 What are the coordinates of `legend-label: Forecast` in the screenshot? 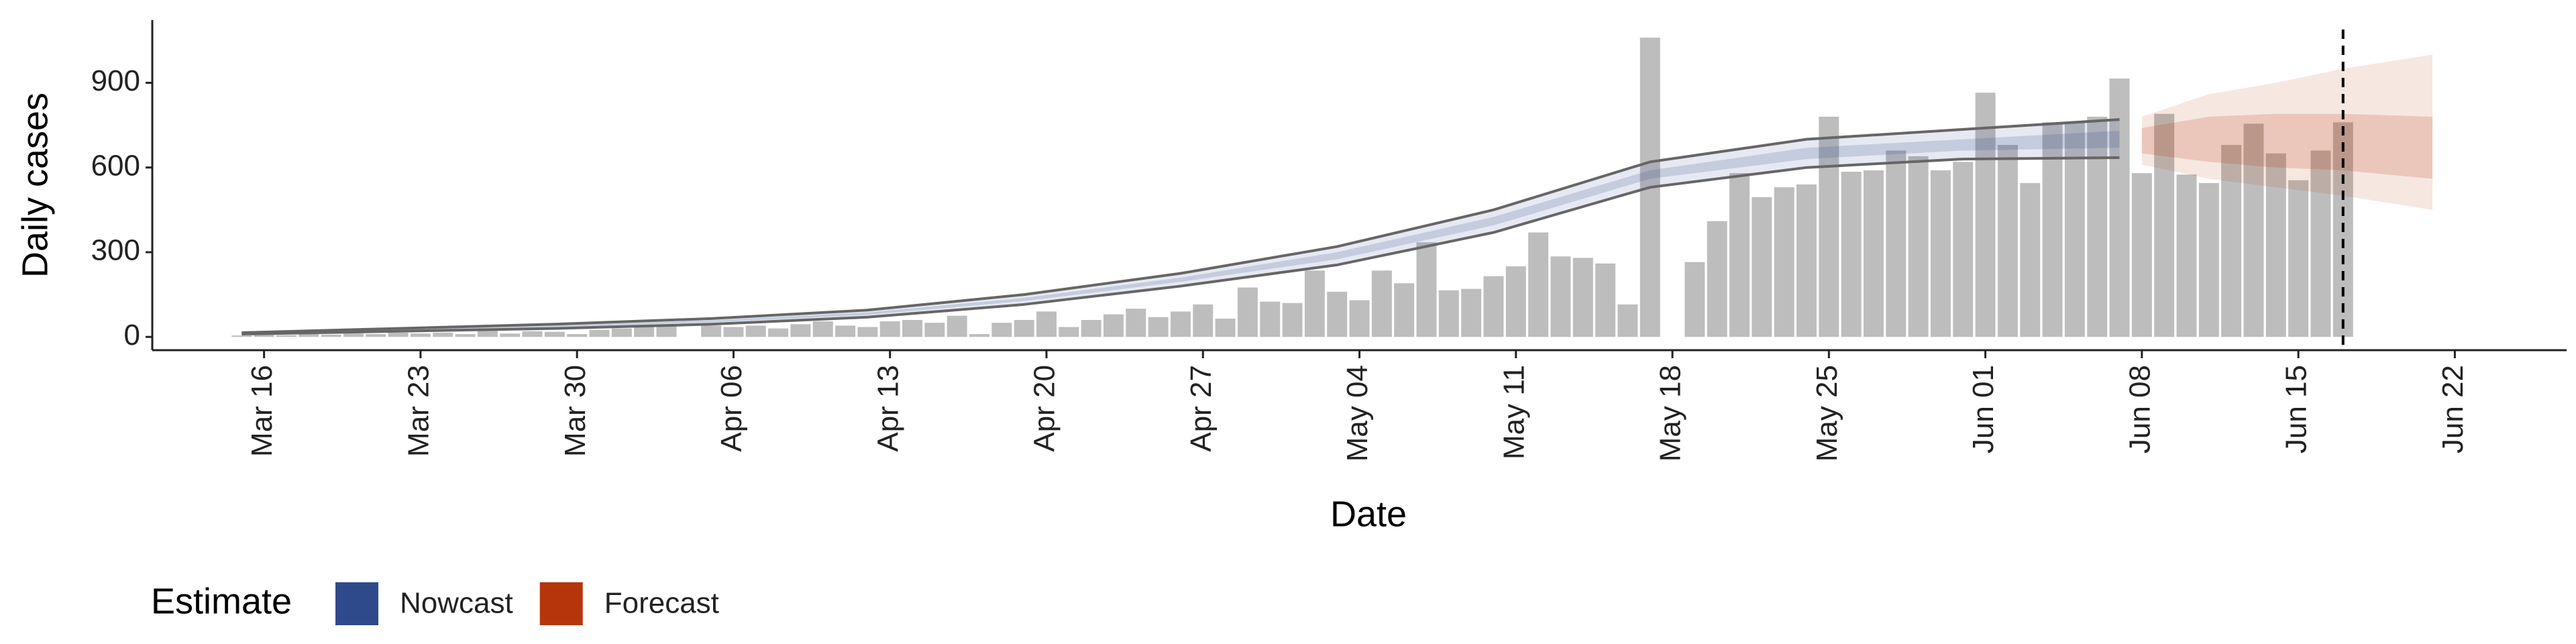 It's located at (661, 603).